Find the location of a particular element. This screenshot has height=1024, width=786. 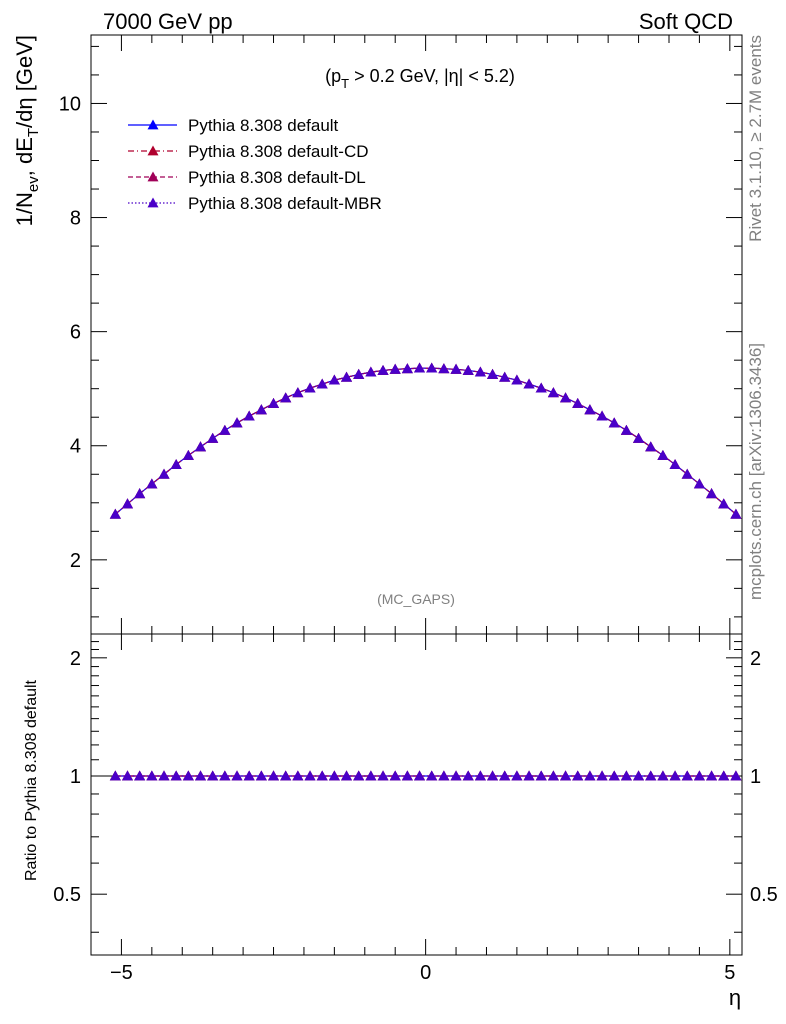

upper-series is located at coordinates (425, 440).